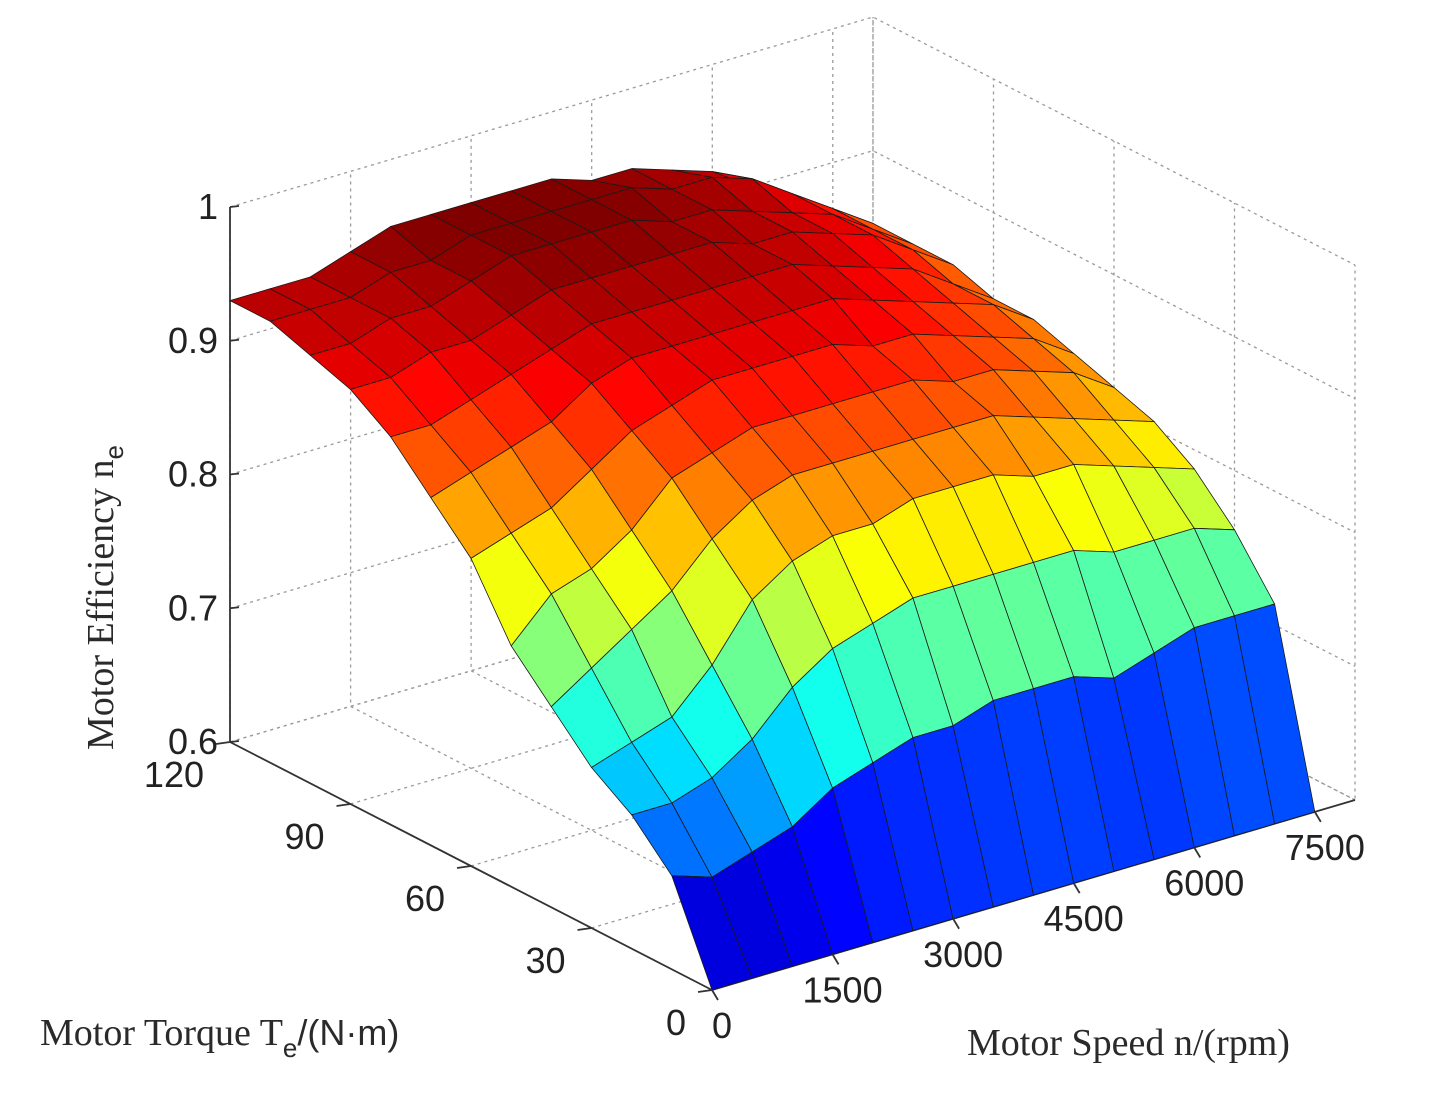 This screenshot has width=1443, height=1096. Describe the element at coordinates (1204, 883) in the screenshot. I see `speed-tick-label: 6000` at that location.